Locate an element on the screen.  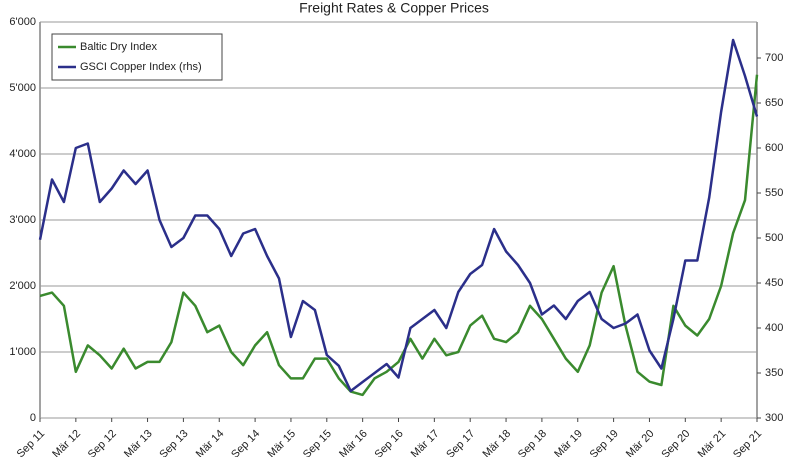
y2-tick-label: 400 is located at coordinates (774, 328).